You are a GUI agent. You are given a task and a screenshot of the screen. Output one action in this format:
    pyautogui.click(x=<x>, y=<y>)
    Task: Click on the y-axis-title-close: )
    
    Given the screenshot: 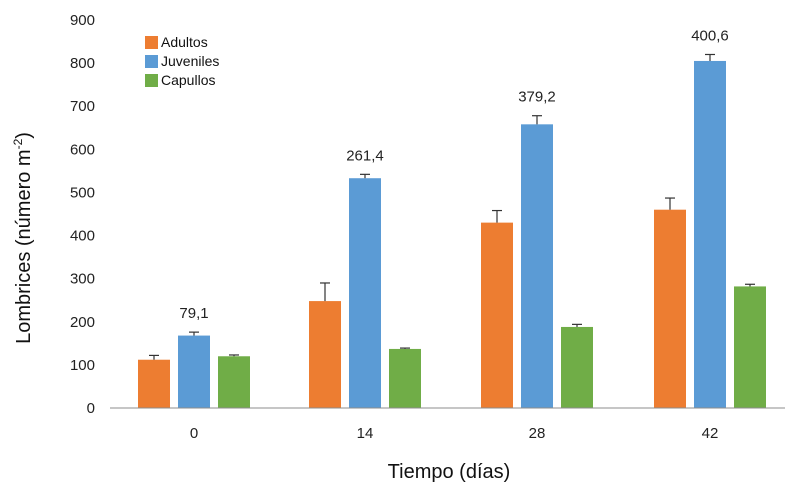 What is the action you would take?
    pyautogui.click(x=24, y=135)
    